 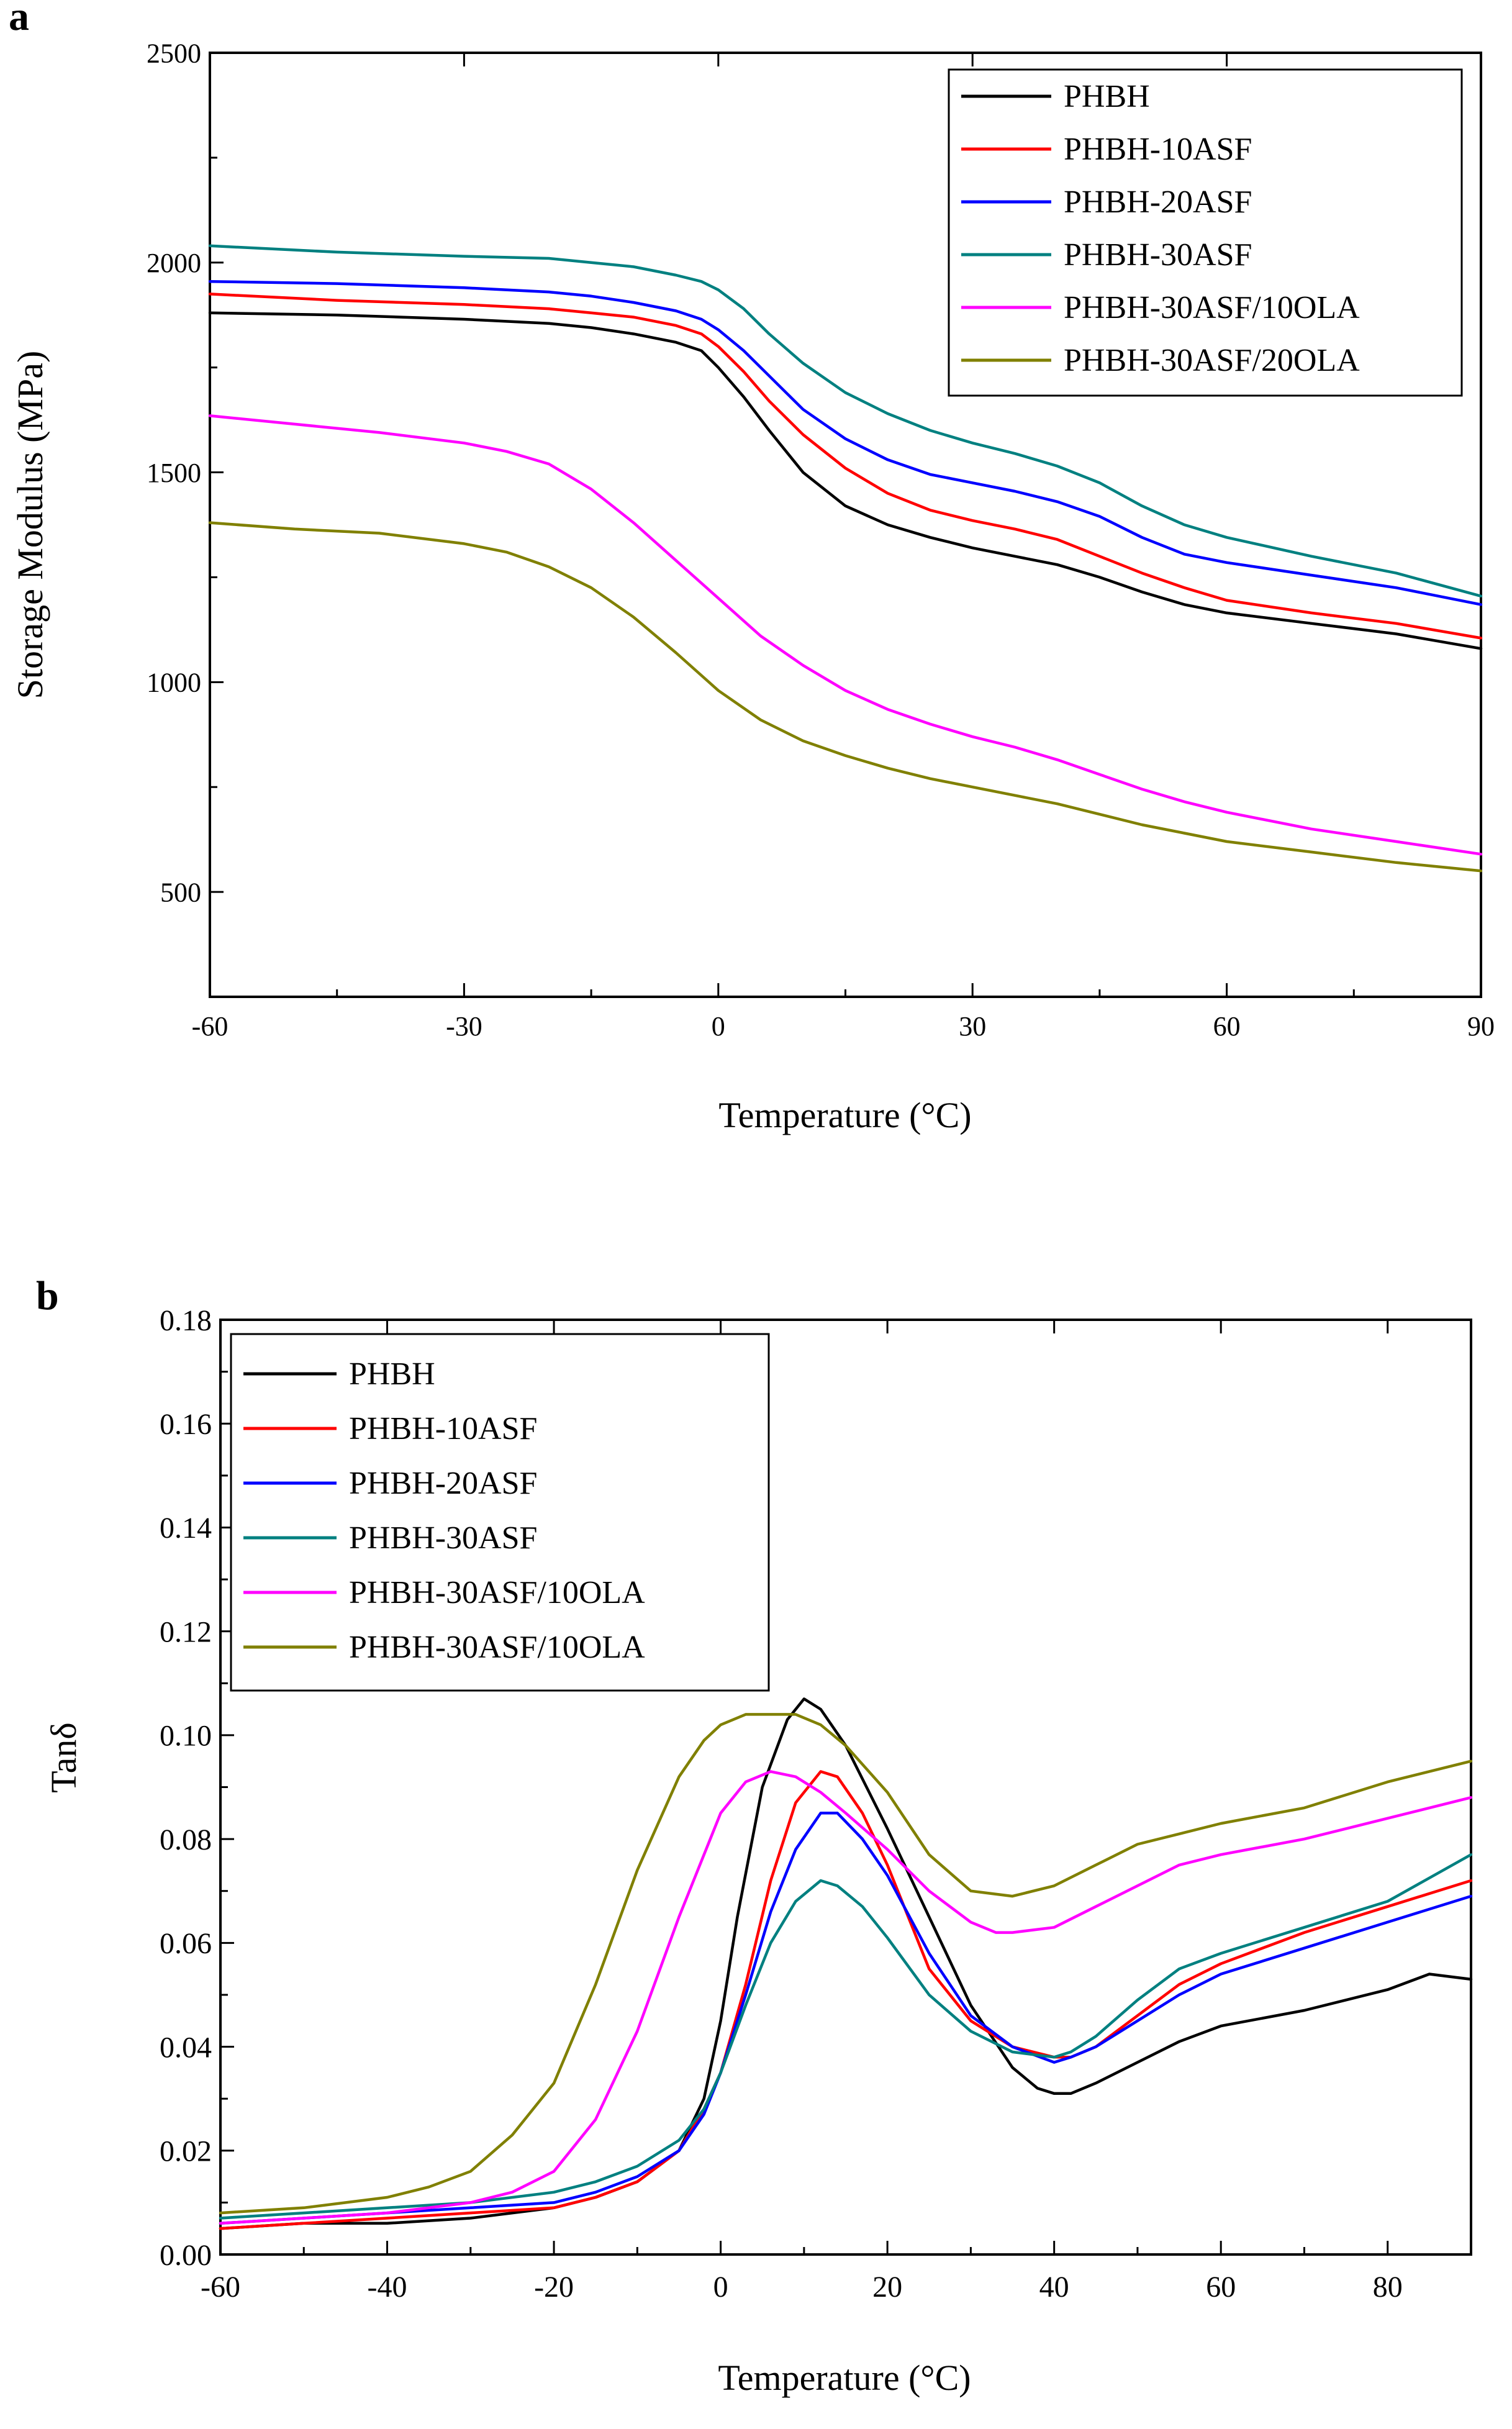 I want to click on y-tick-label: 2500, so click(x=174, y=53).